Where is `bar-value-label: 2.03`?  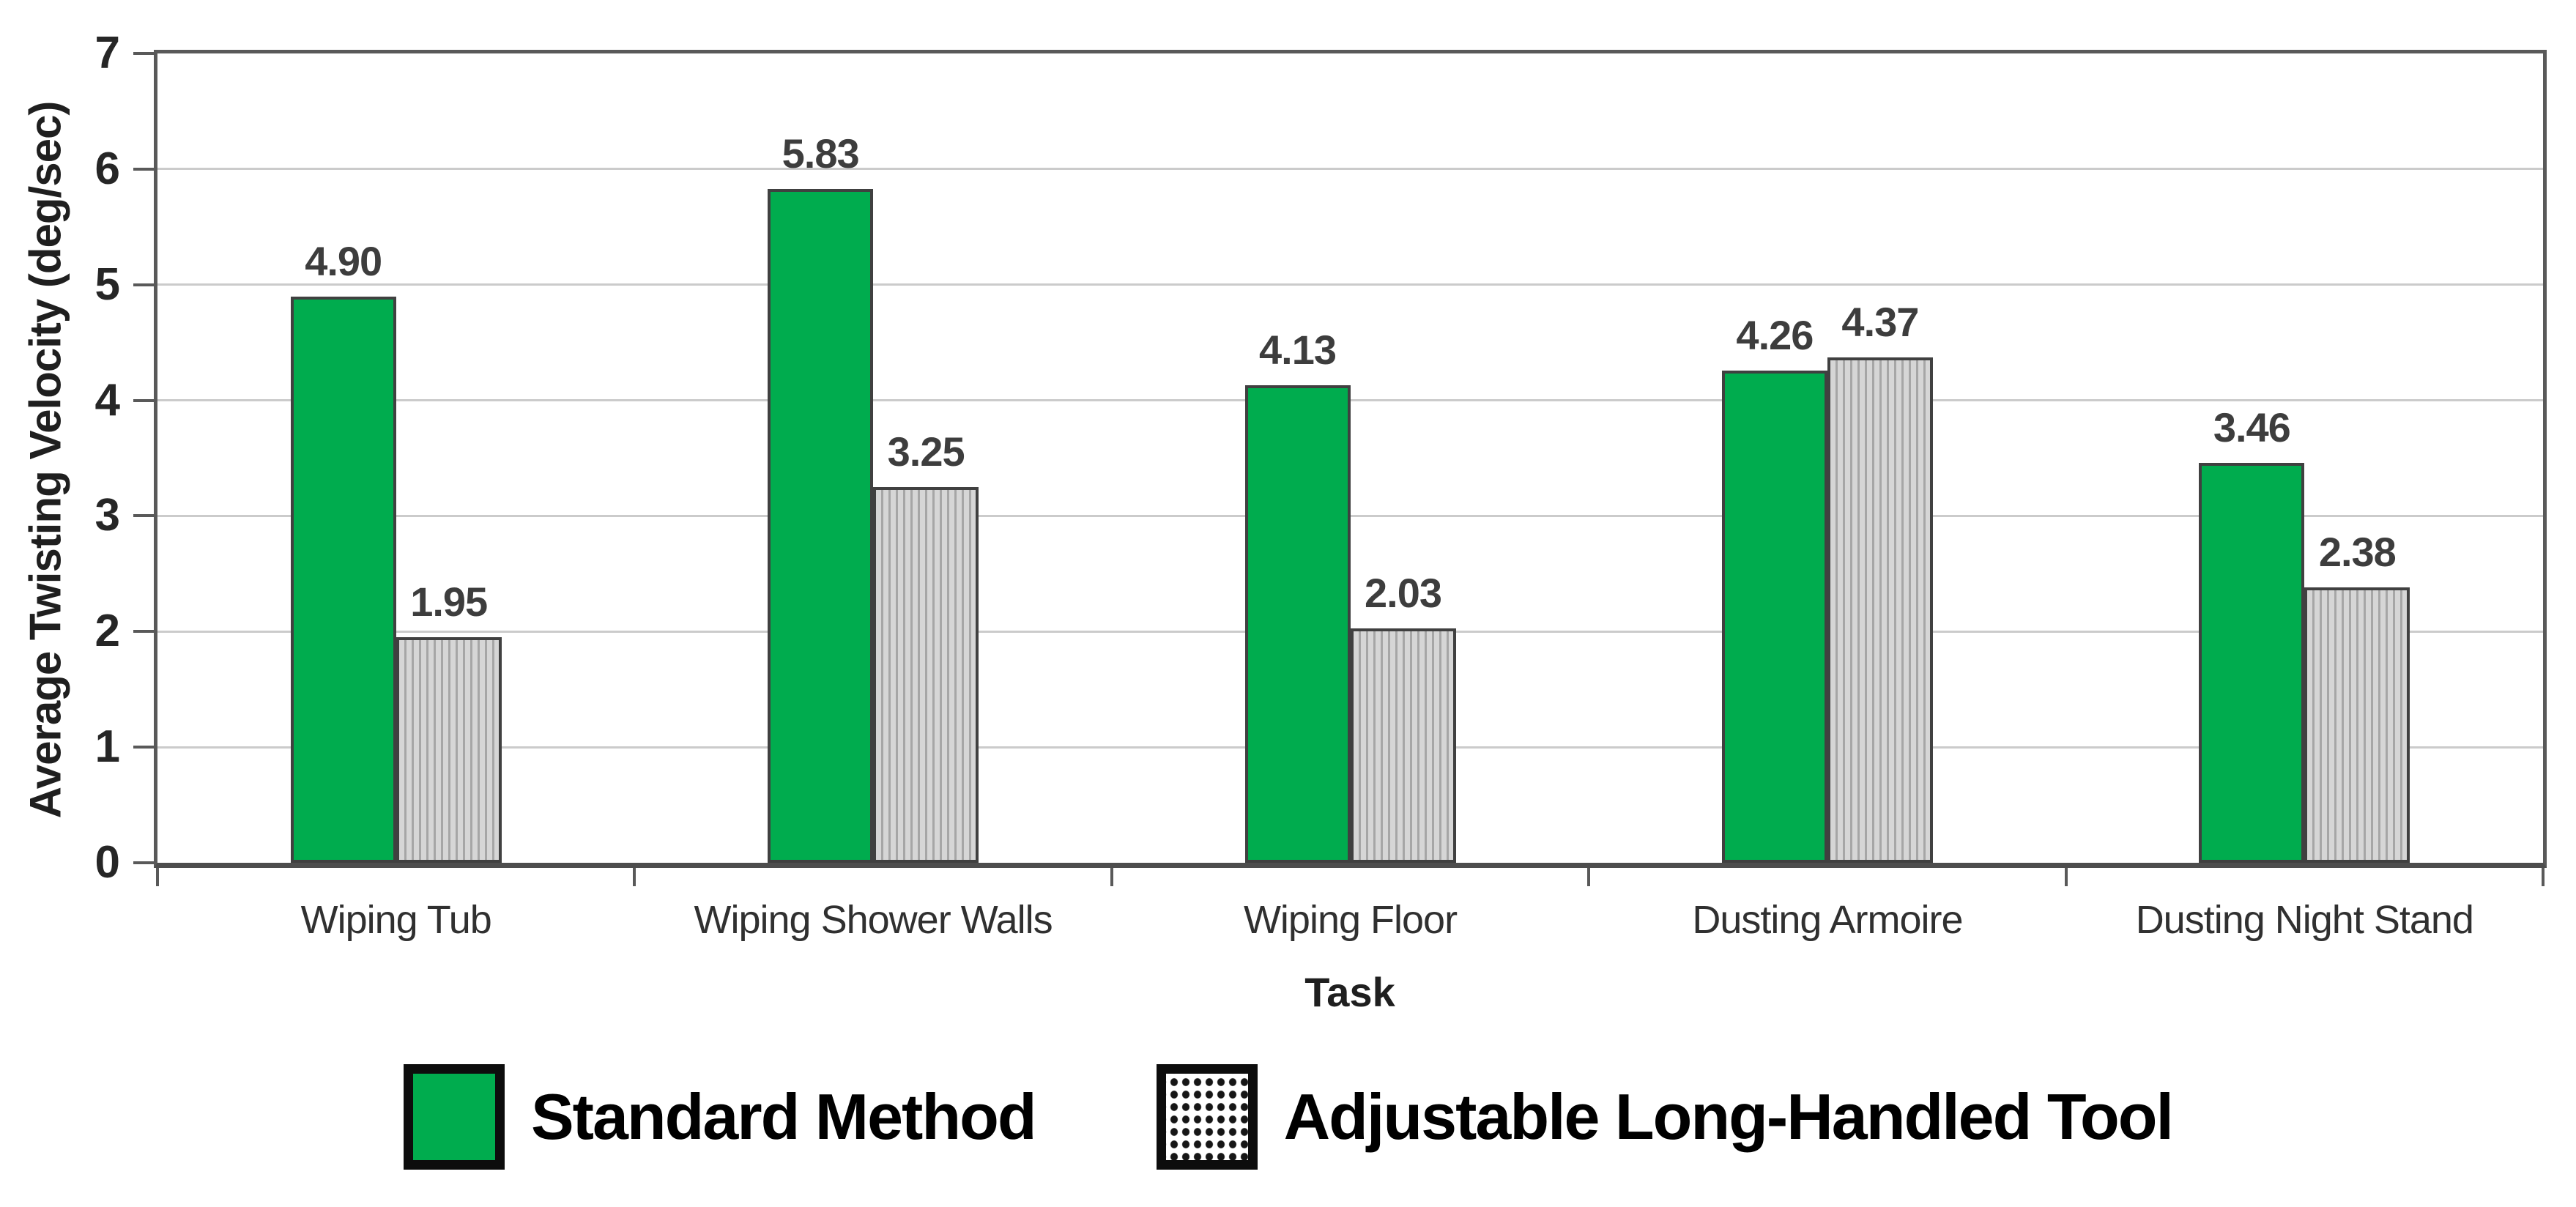 bar-value-label: 2.03 is located at coordinates (1403, 593).